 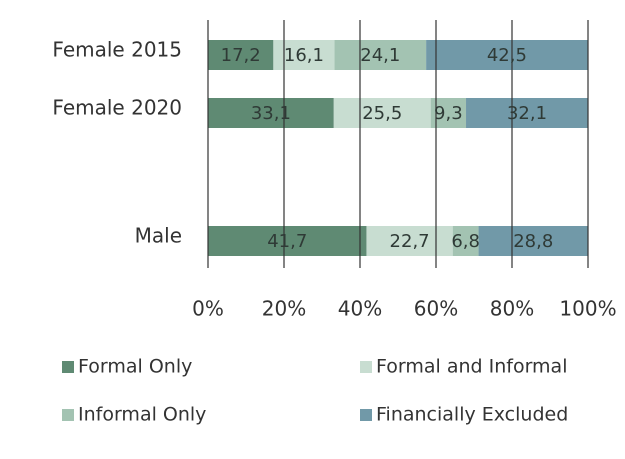 I want to click on x-tick-label: 40%, so click(x=360, y=309).